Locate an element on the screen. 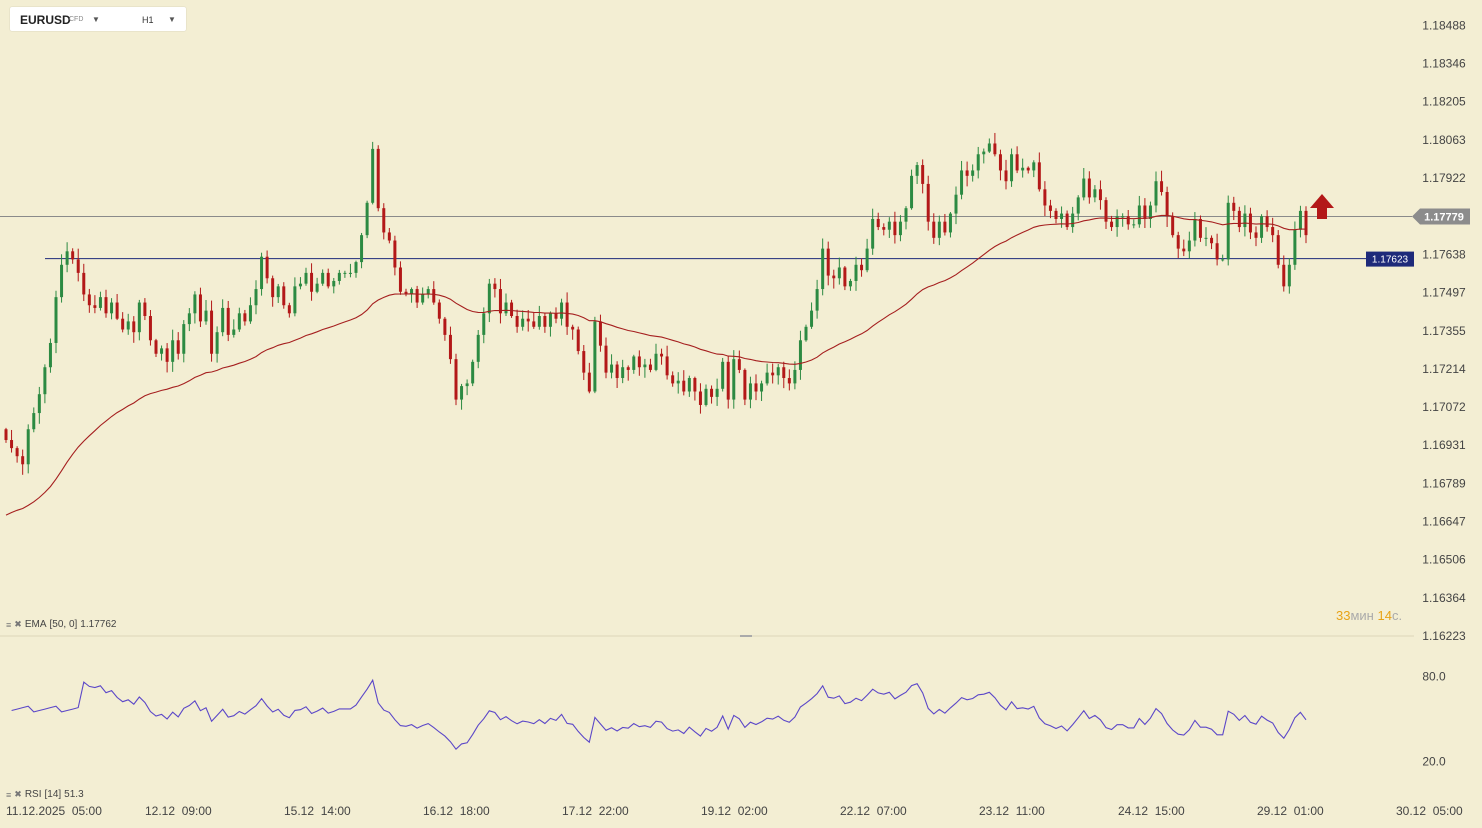  up-arrow-icon is located at coordinates (1322, 206).